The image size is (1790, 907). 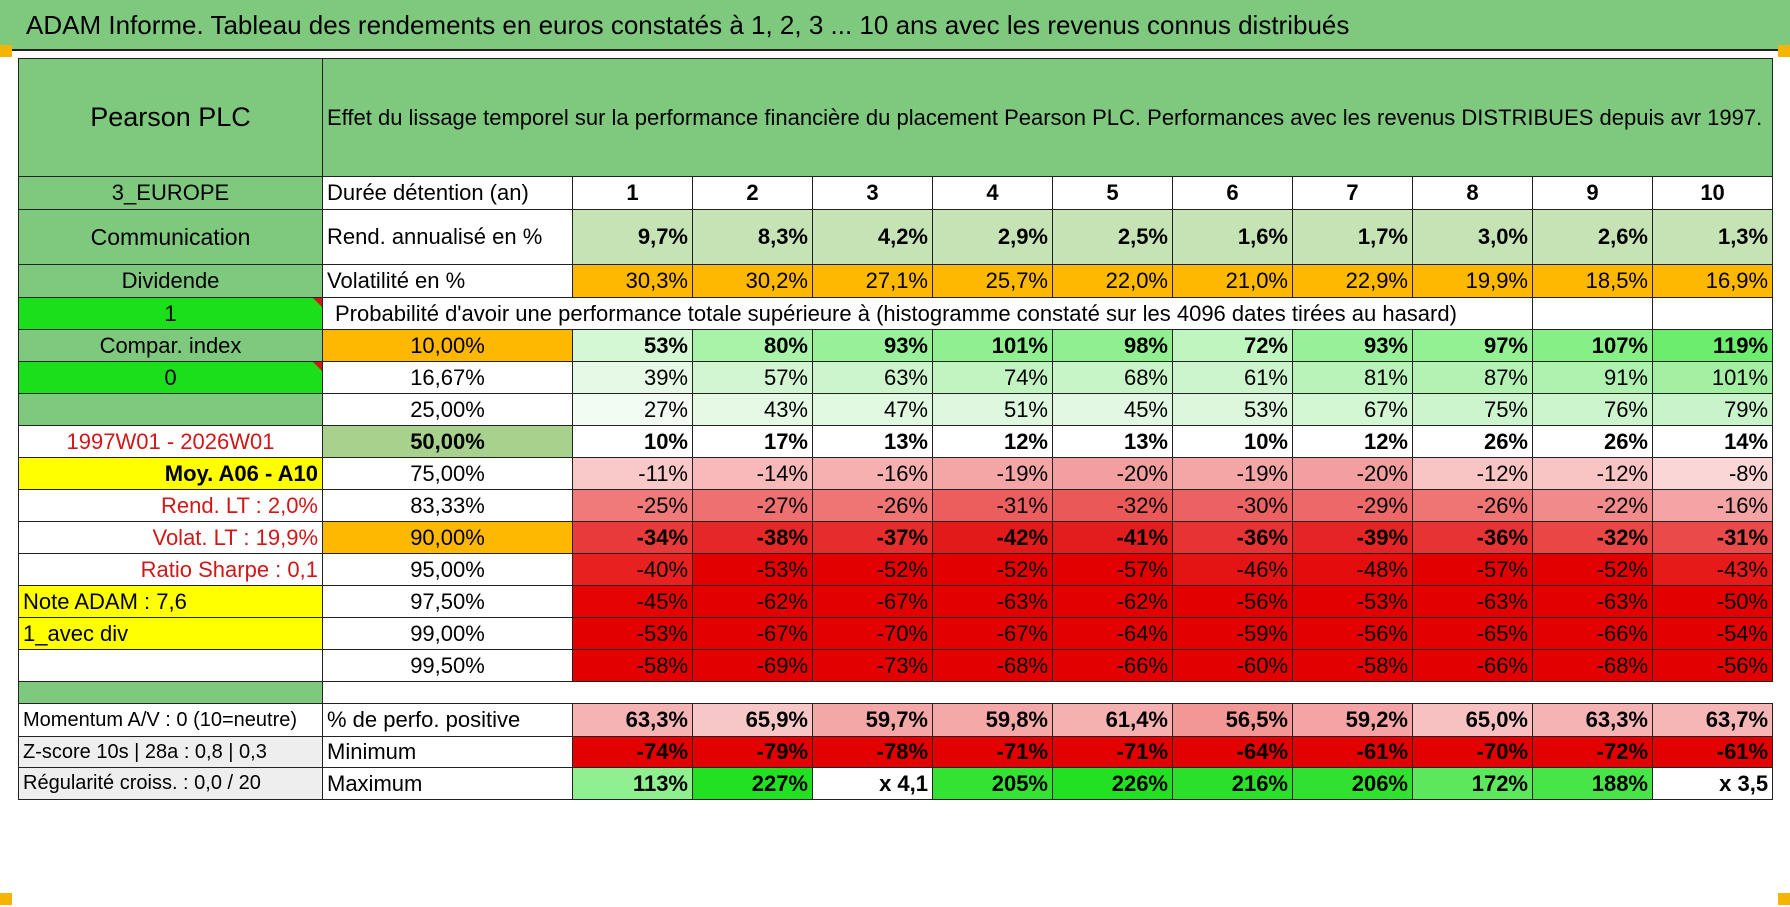 I want to click on gap-row, so click(x=895, y=692).